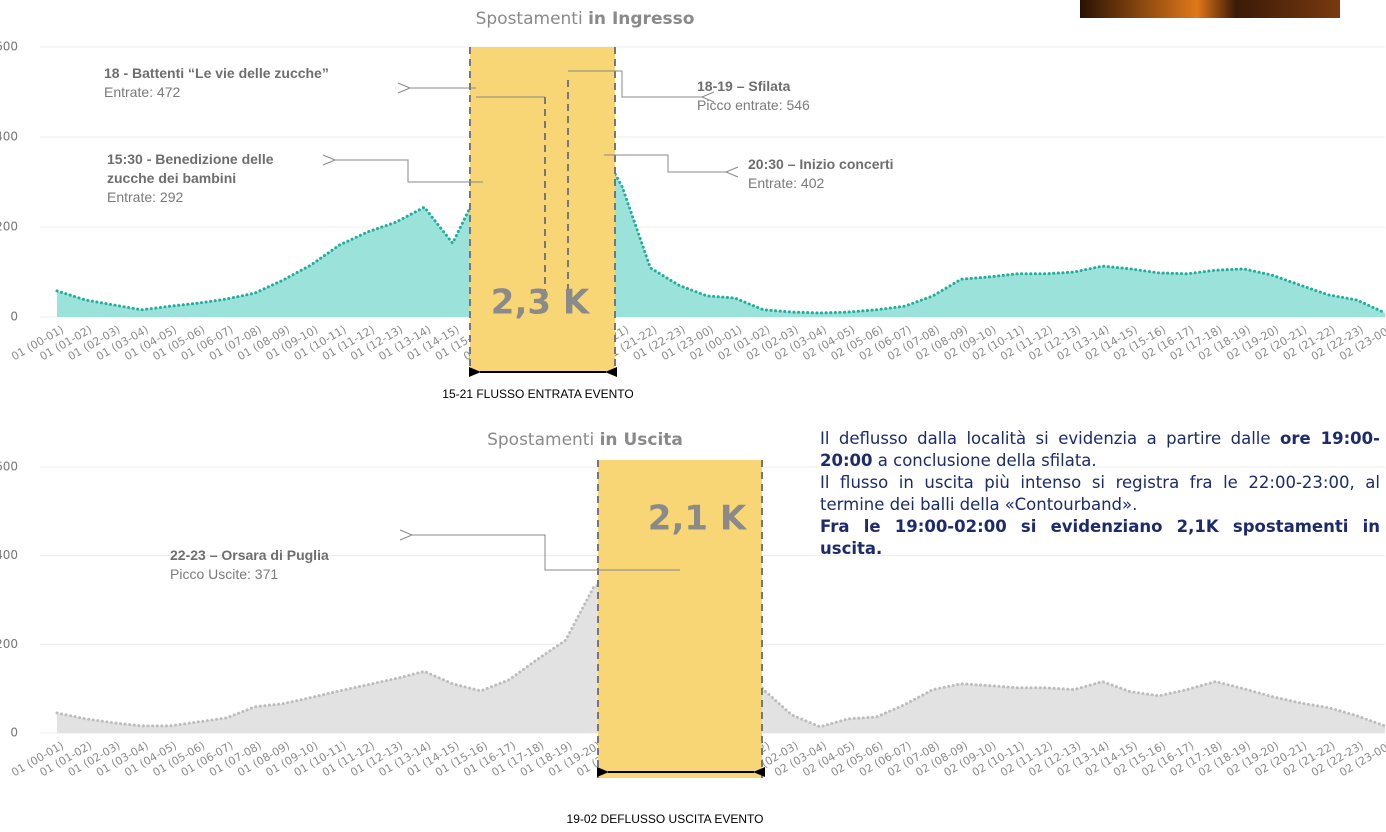 The image size is (1386, 832). Describe the element at coordinates (1210, 9) in the screenshot. I see `photo` at that location.